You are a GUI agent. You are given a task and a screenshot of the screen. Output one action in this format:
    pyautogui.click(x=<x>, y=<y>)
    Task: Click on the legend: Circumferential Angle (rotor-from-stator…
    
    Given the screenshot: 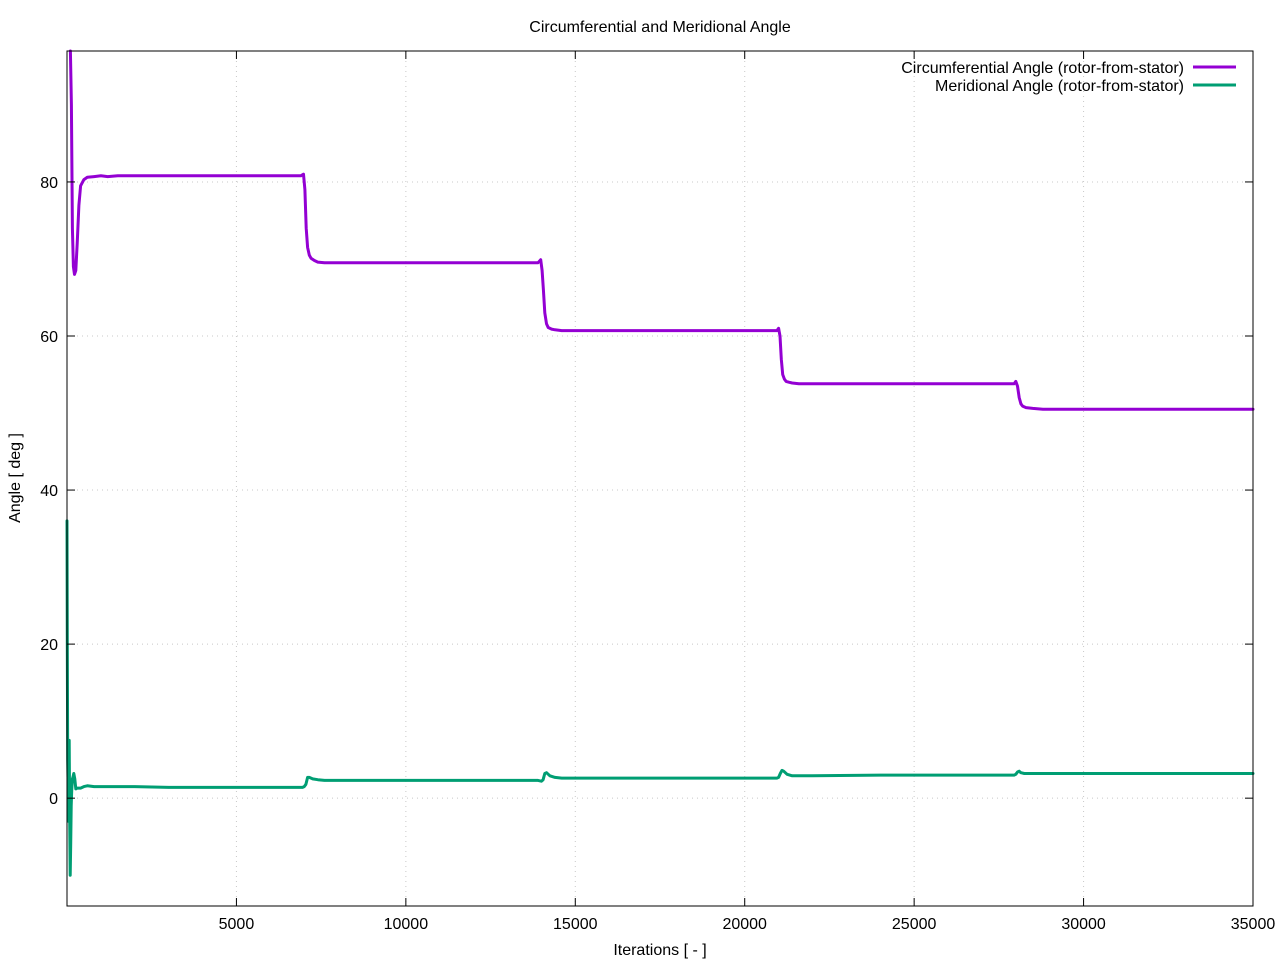 What is the action you would take?
    pyautogui.click(x=1068, y=77)
    